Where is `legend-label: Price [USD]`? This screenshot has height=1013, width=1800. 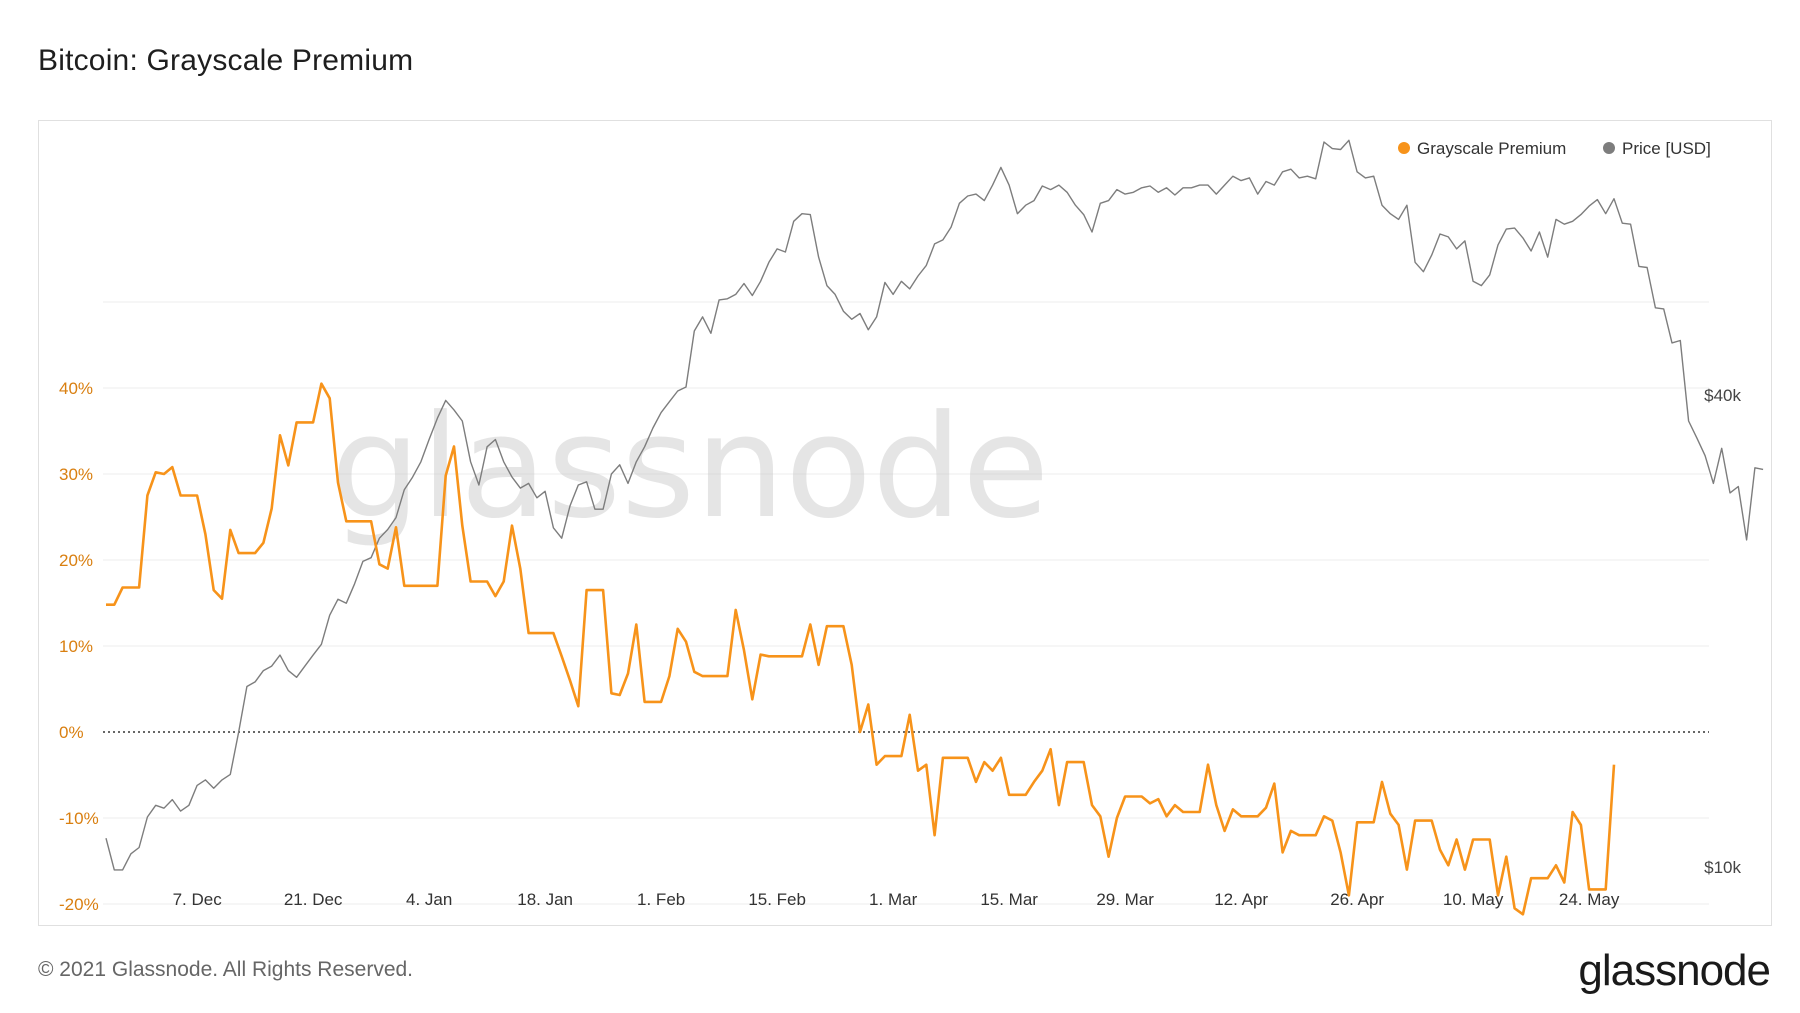
legend-label: Price [USD] is located at coordinates (1666, 148).